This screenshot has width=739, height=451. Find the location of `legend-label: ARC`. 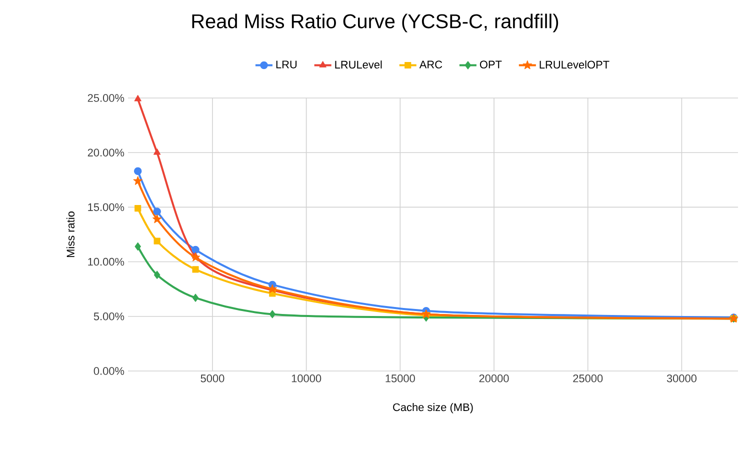

legend-label: ARC is located at coordinates (430, 64).